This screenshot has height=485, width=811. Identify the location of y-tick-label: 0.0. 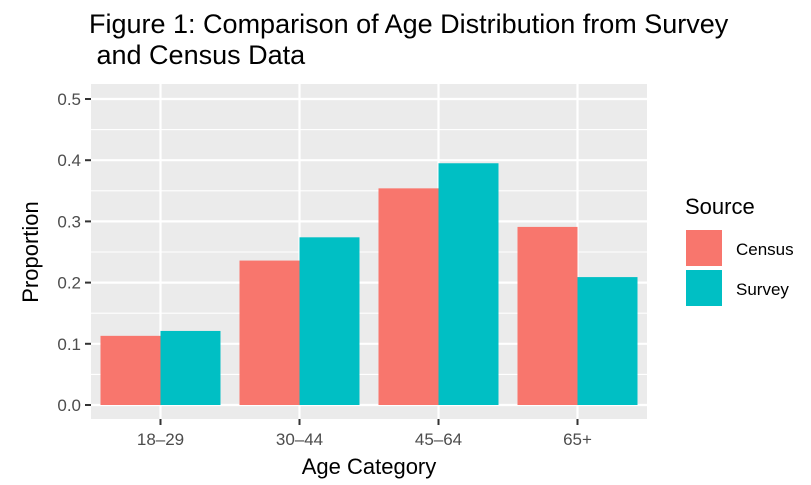
(69, 405).